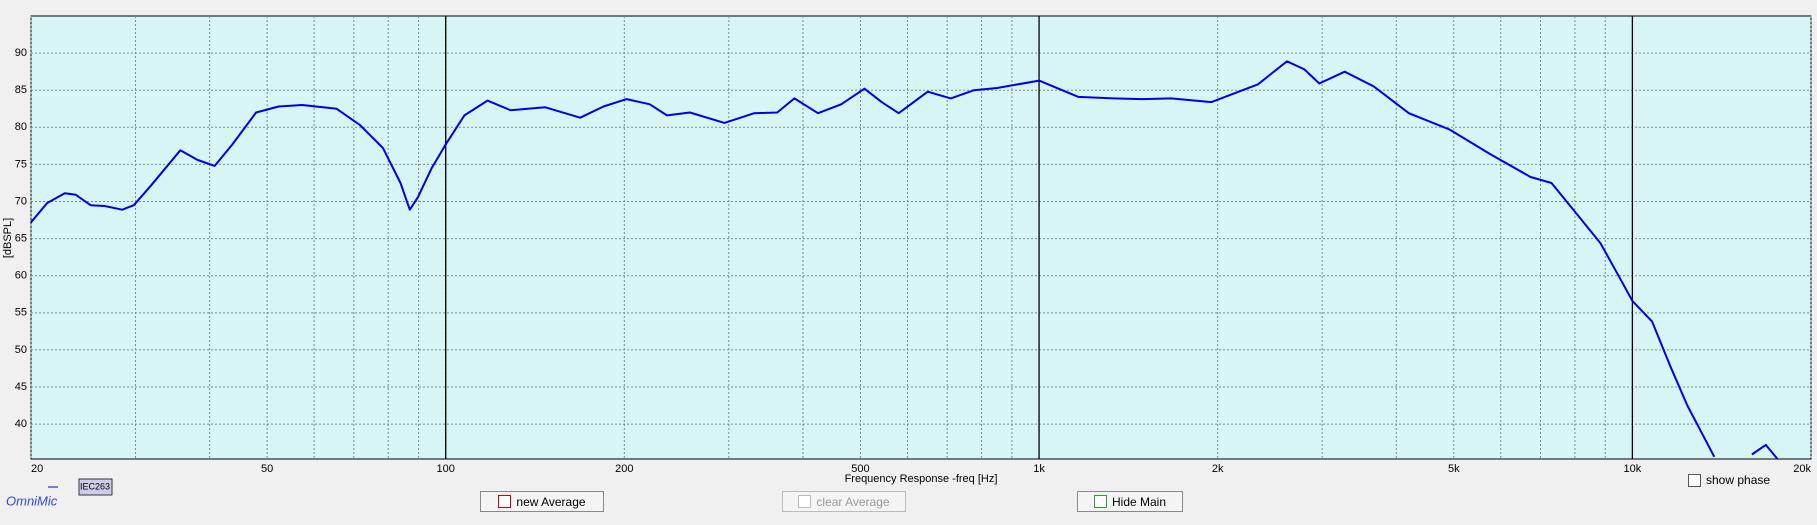 The width and height of the screenshot is (1817, 525). What do you see at coordinates (21, 276) in the screenshot?
I see `y-tick-label: 60` at bounding box center [21, 276].